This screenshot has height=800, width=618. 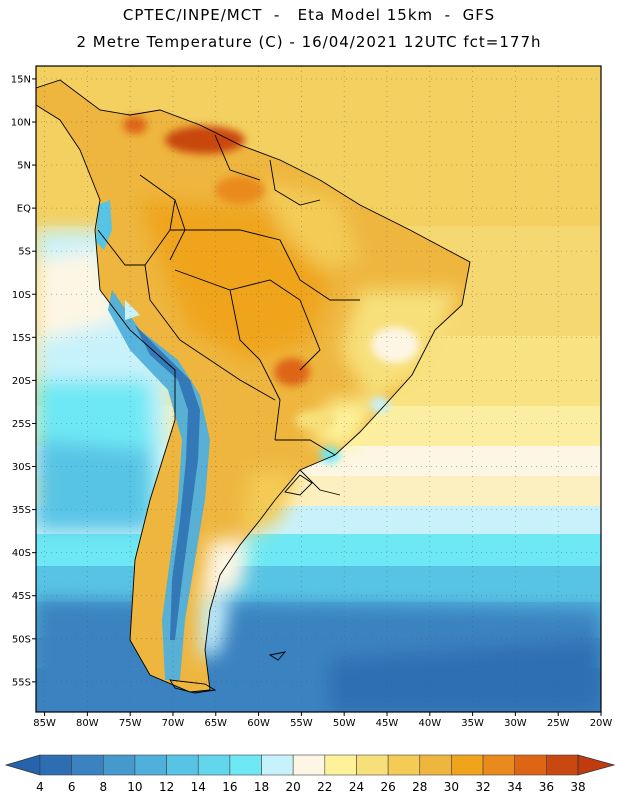 I want to click on colorbar-tick-label: 36, so click(x=546, y=787).